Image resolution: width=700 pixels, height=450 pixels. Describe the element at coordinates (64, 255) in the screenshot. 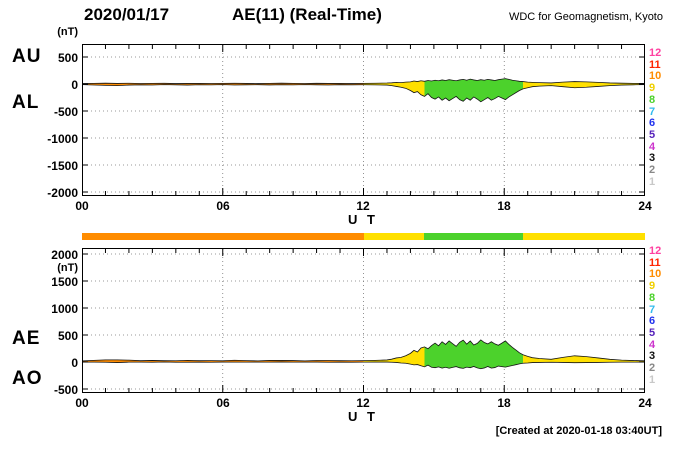

I see `y-tick-label: 2000` at that location.